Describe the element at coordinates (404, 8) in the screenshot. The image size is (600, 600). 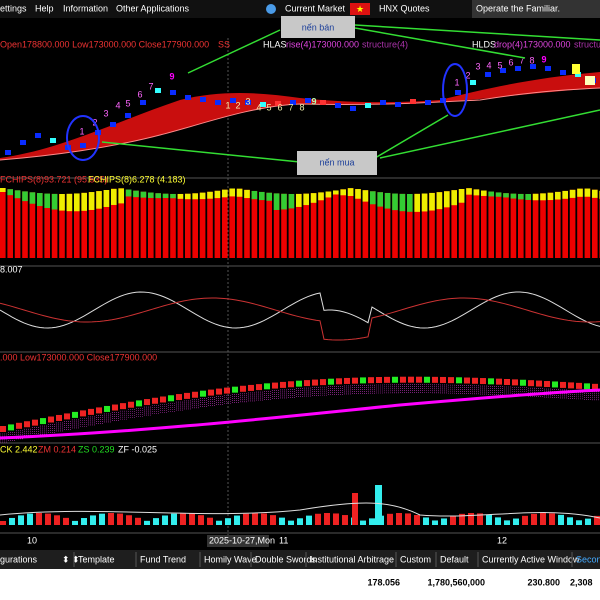
I see `menu-item: HNX Quotes` at that location.